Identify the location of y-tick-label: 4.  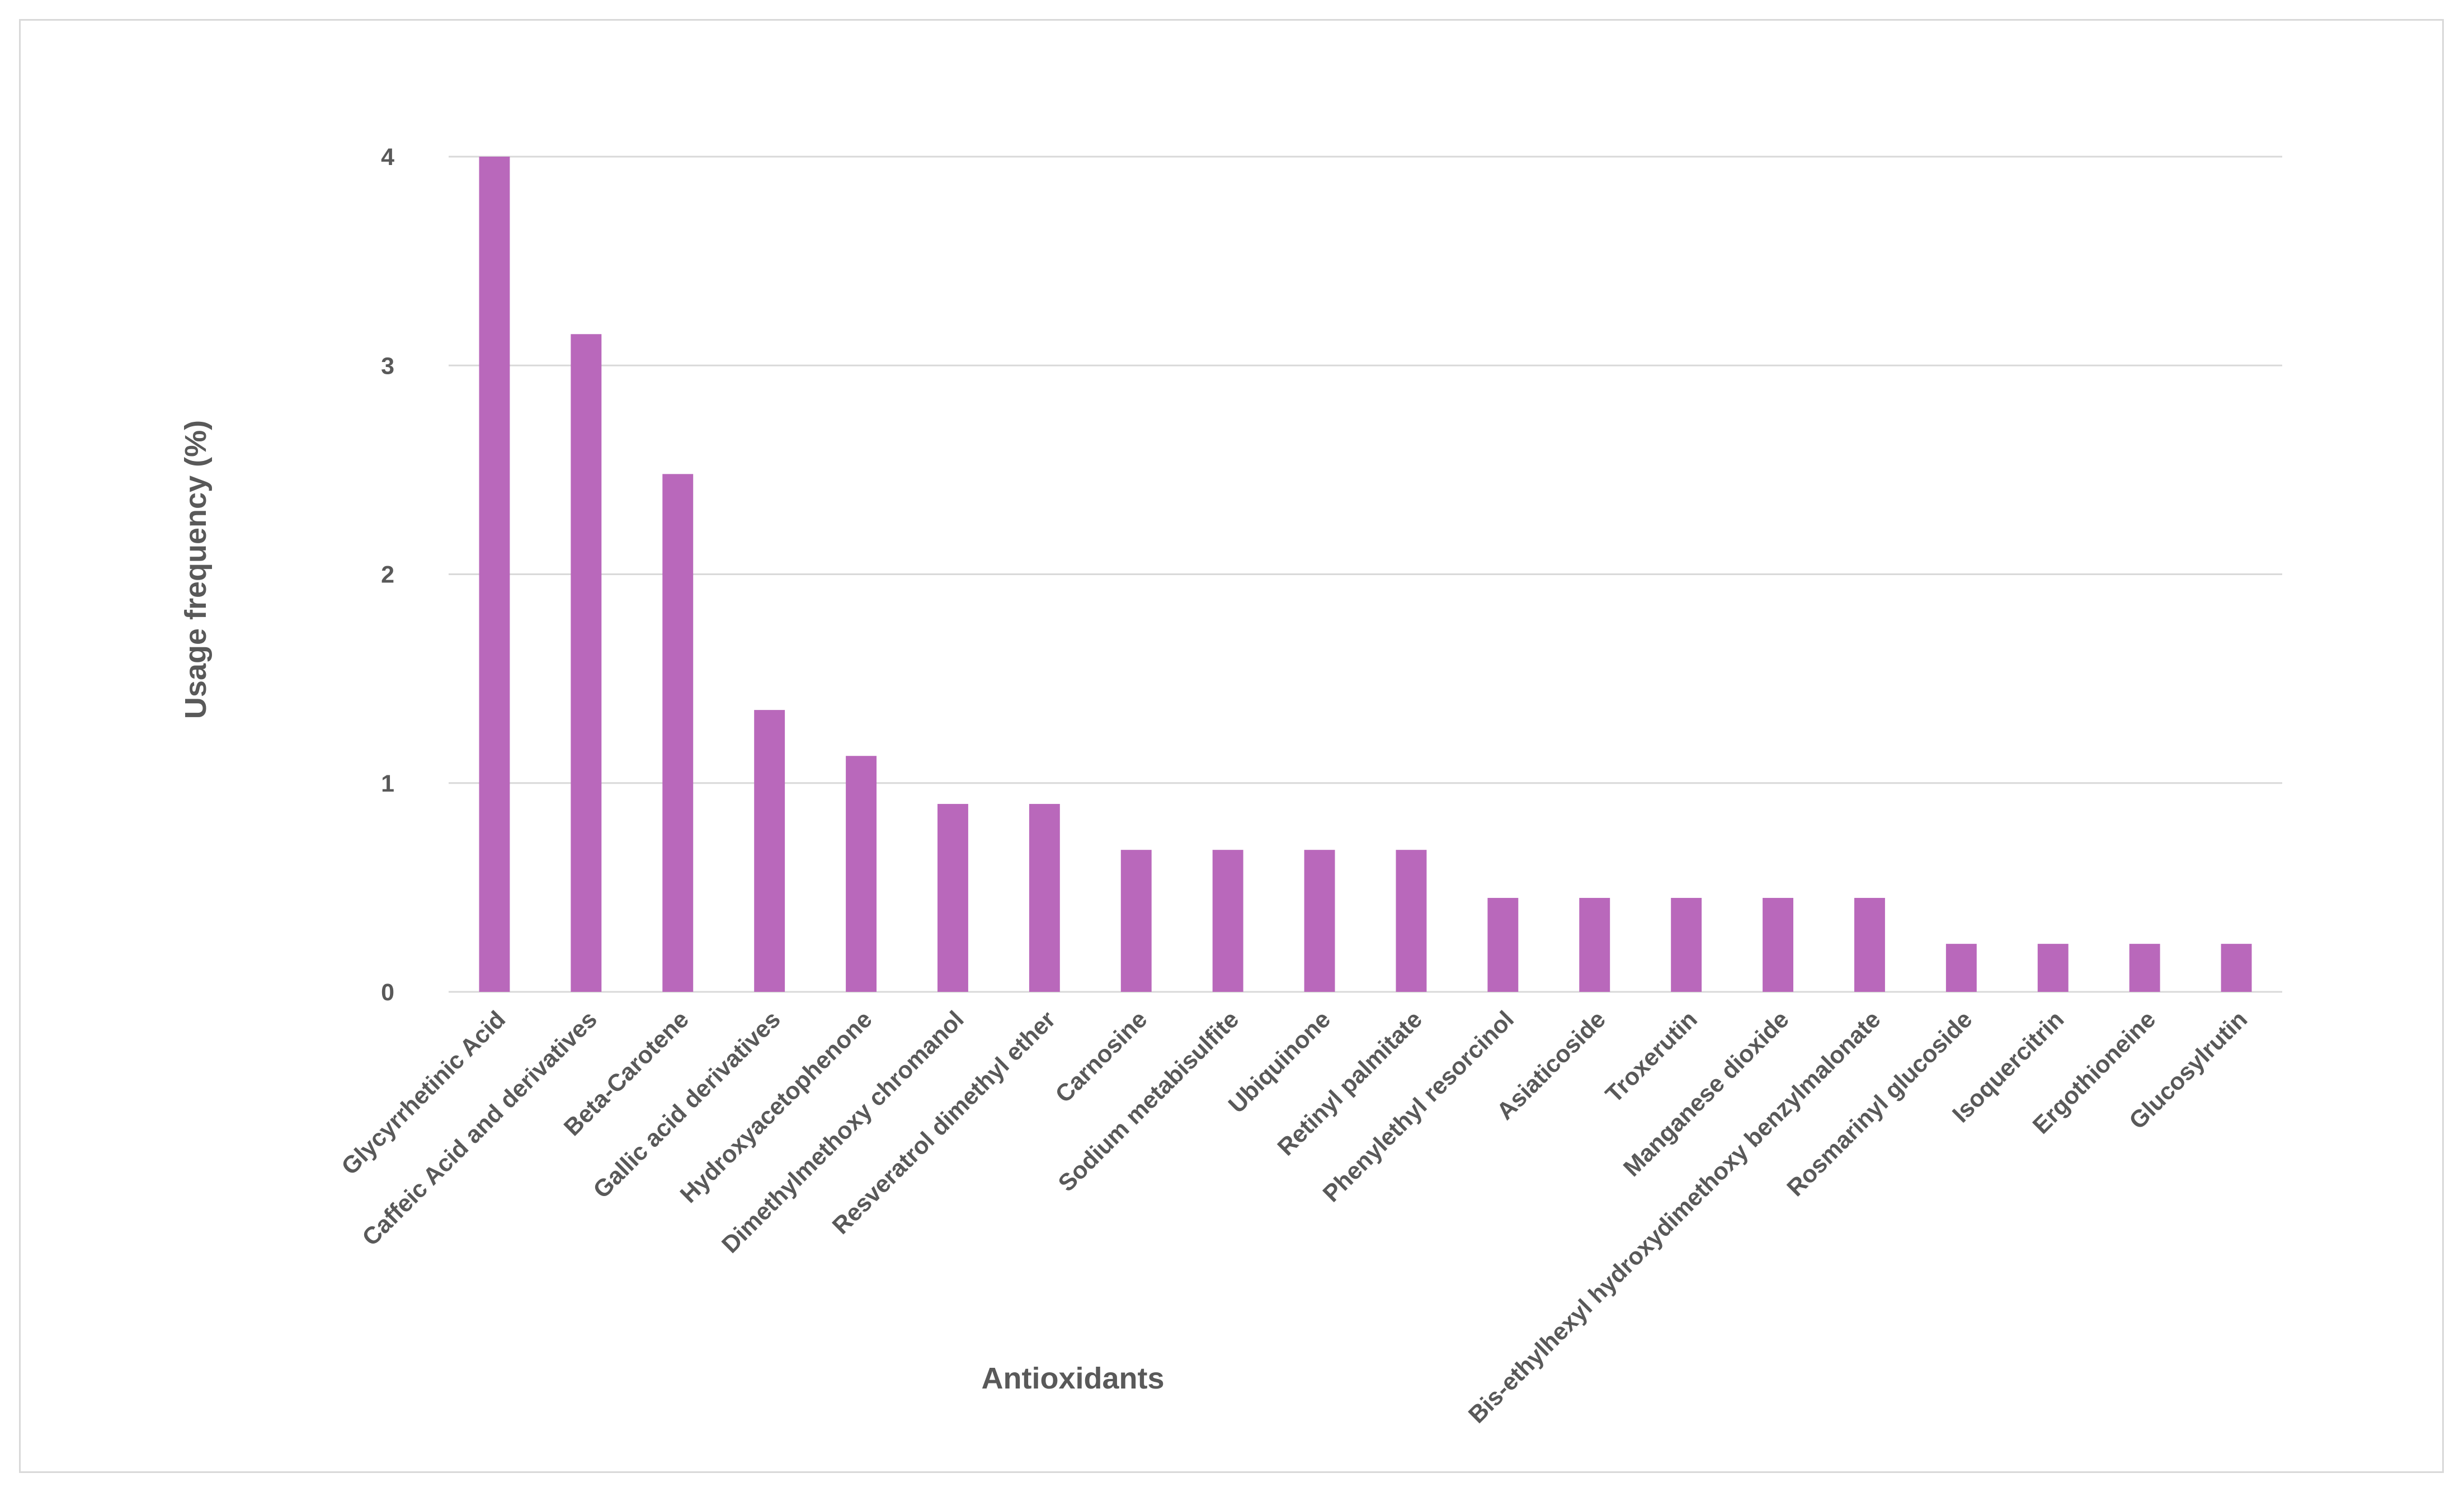
(388, 158).